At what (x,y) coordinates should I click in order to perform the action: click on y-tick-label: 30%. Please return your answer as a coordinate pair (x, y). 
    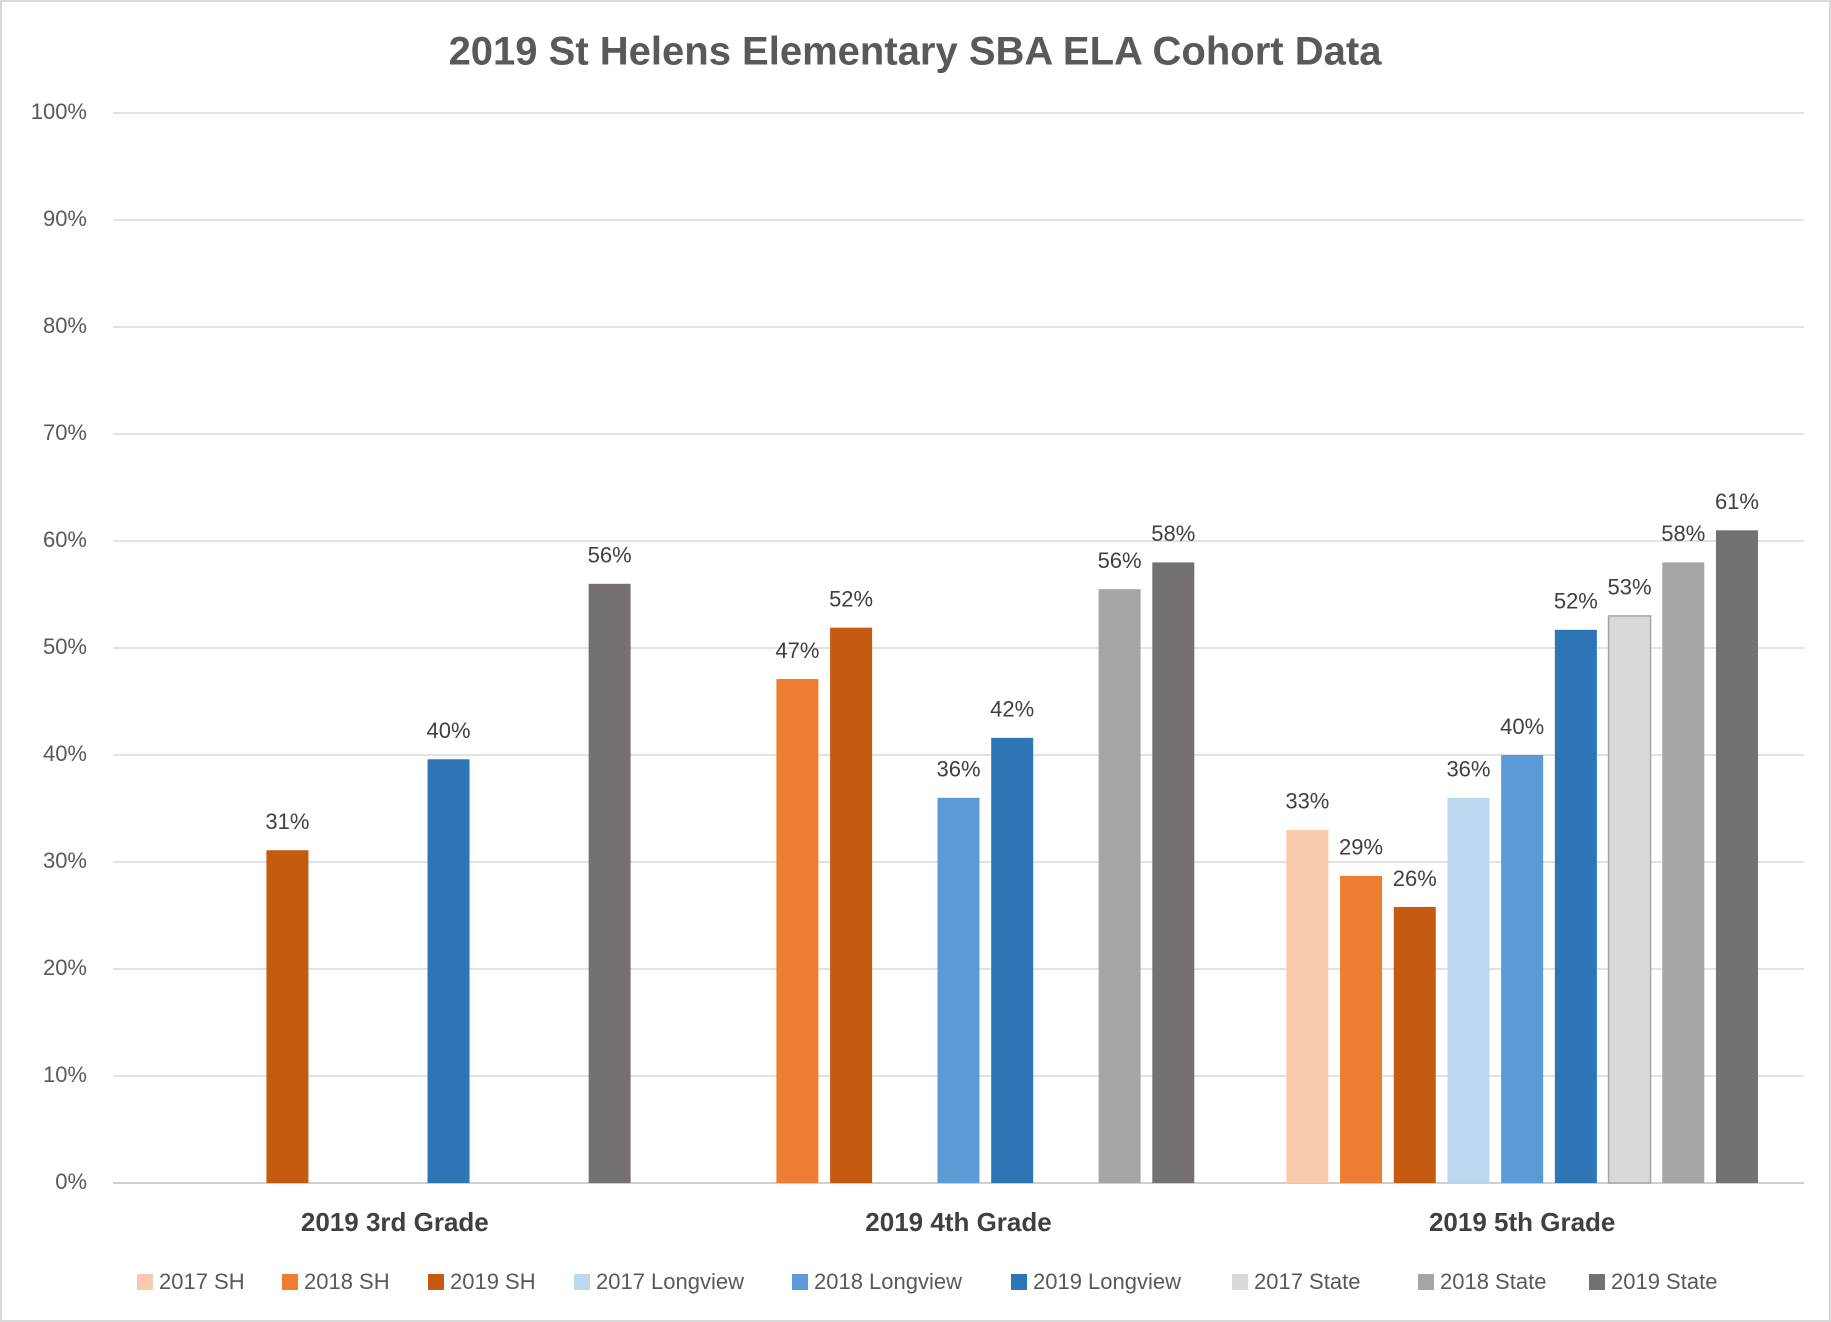
    Looking at the image, I should click on (65, 860).